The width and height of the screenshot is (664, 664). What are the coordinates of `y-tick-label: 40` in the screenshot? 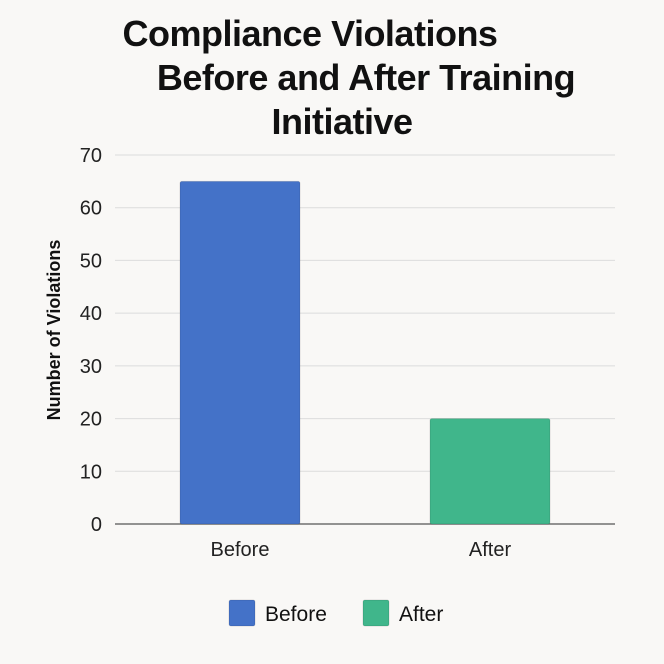 It's located at (91, 314).